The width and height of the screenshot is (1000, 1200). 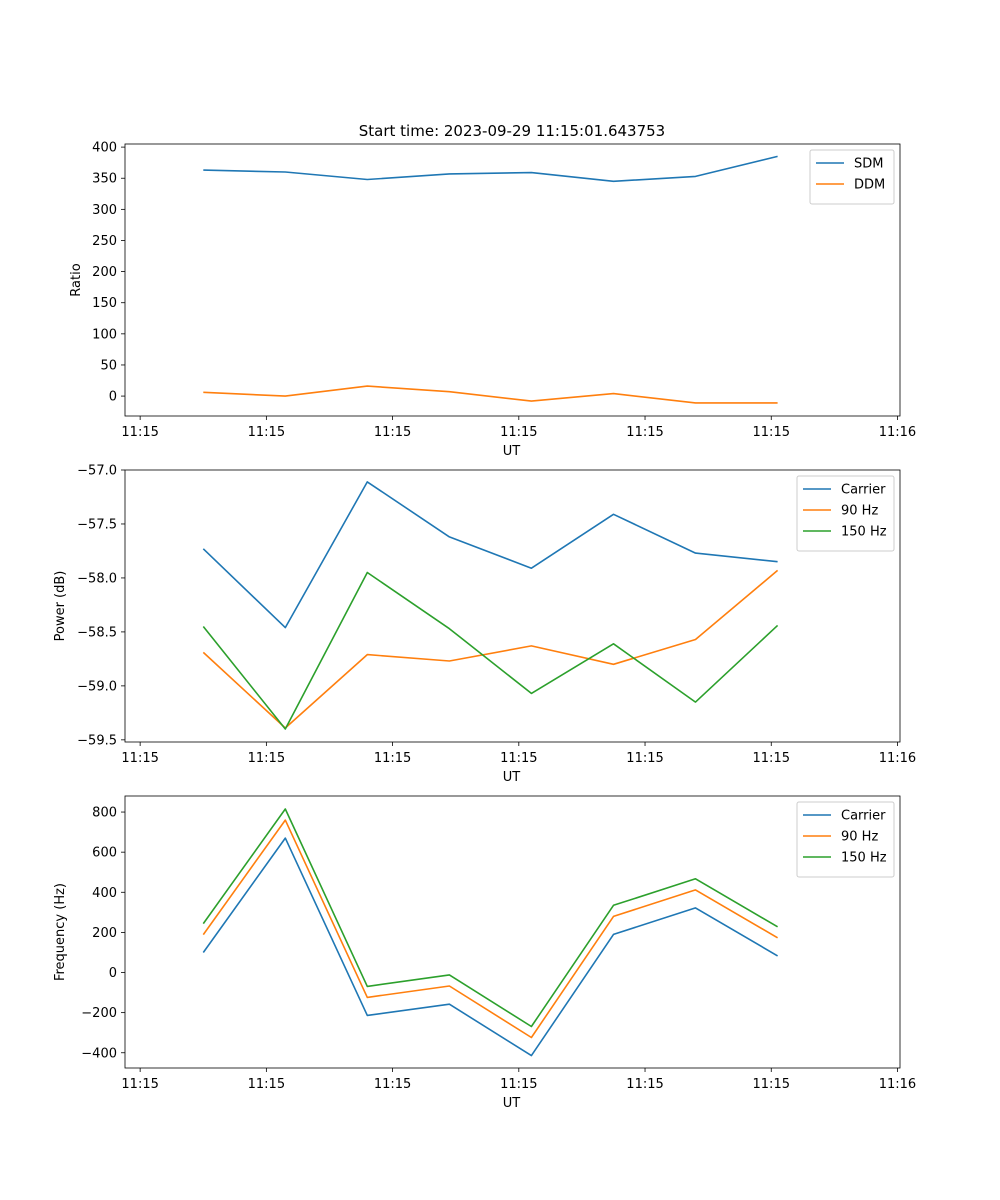 What do you see at coordinates (108, 365) in the screenshot?
I see `y-tick-label: 50` at bounding box center [108, 365].